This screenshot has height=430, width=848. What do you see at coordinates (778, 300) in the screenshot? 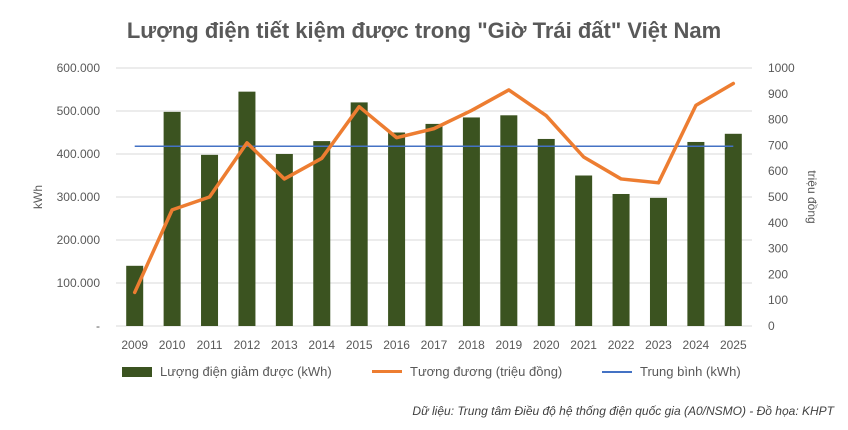
I see `y2-tick-label: 100` at bounding box center [778, 300].